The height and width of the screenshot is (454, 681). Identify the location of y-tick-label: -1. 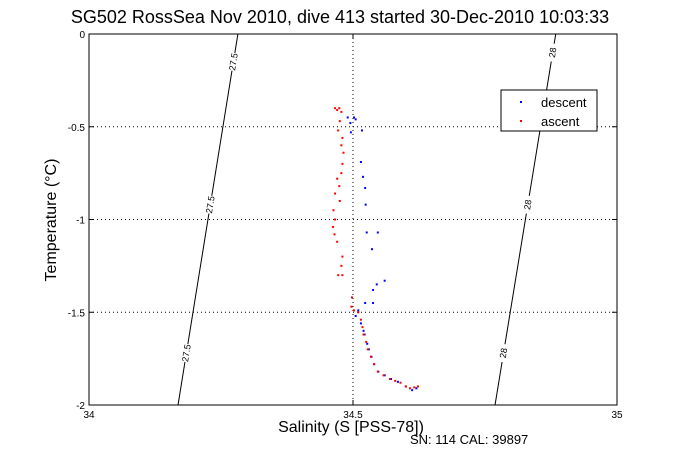
(80, 221).